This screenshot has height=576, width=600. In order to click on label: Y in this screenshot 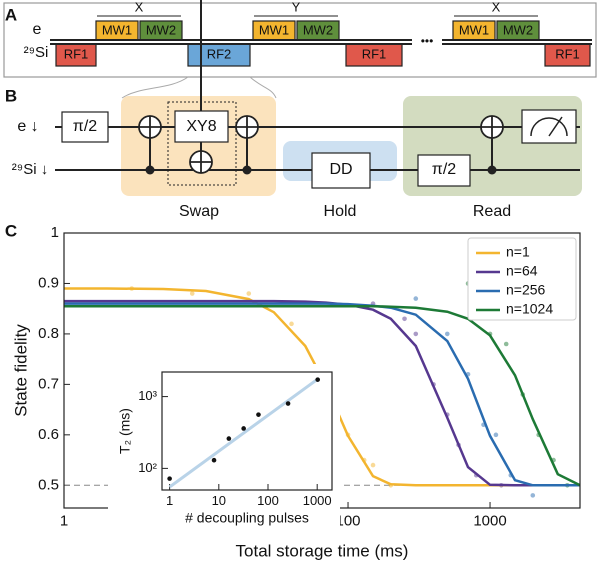, I will do `click(296, 7)`.